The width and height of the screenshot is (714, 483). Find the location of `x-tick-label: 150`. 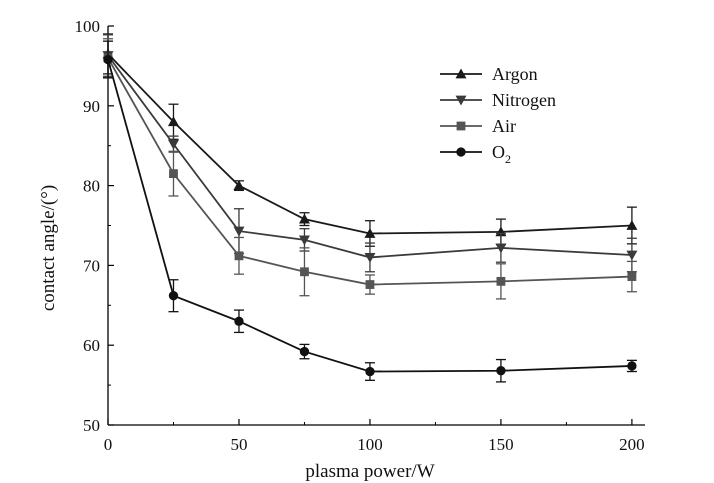

x-tick-label: 150 is located at coordinates (501, 444).